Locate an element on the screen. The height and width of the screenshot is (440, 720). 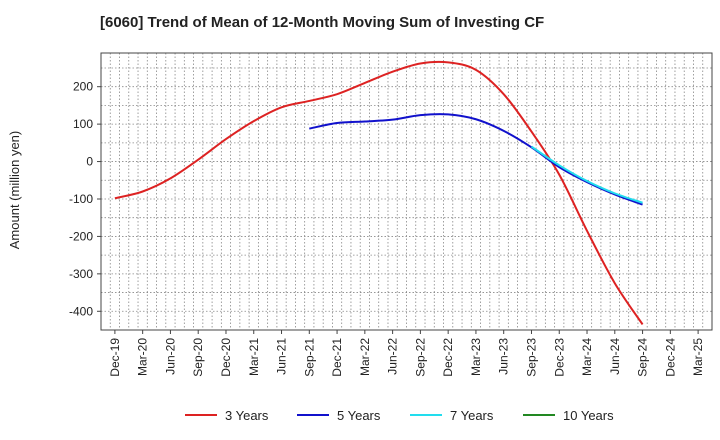
y-tick-label: 100 is located at coordinates (83, 124).